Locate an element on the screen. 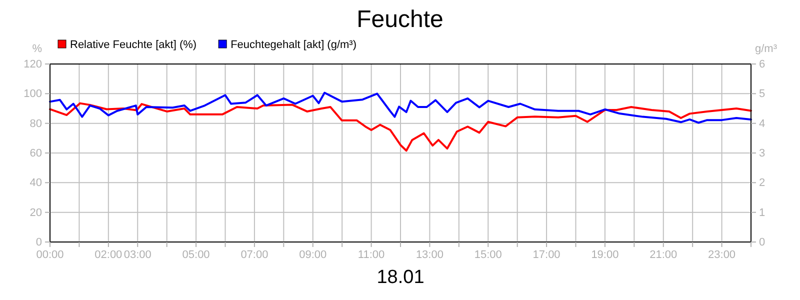 The height and width of the screenshot is (300, 800). x-tick-label: 05:00 is located at coordinates (196, 254).